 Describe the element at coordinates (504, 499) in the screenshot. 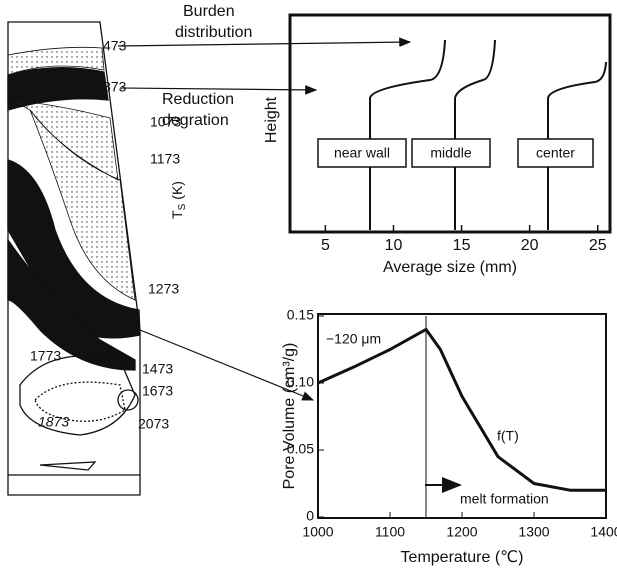

I see `annotation: melt formation` at that location.